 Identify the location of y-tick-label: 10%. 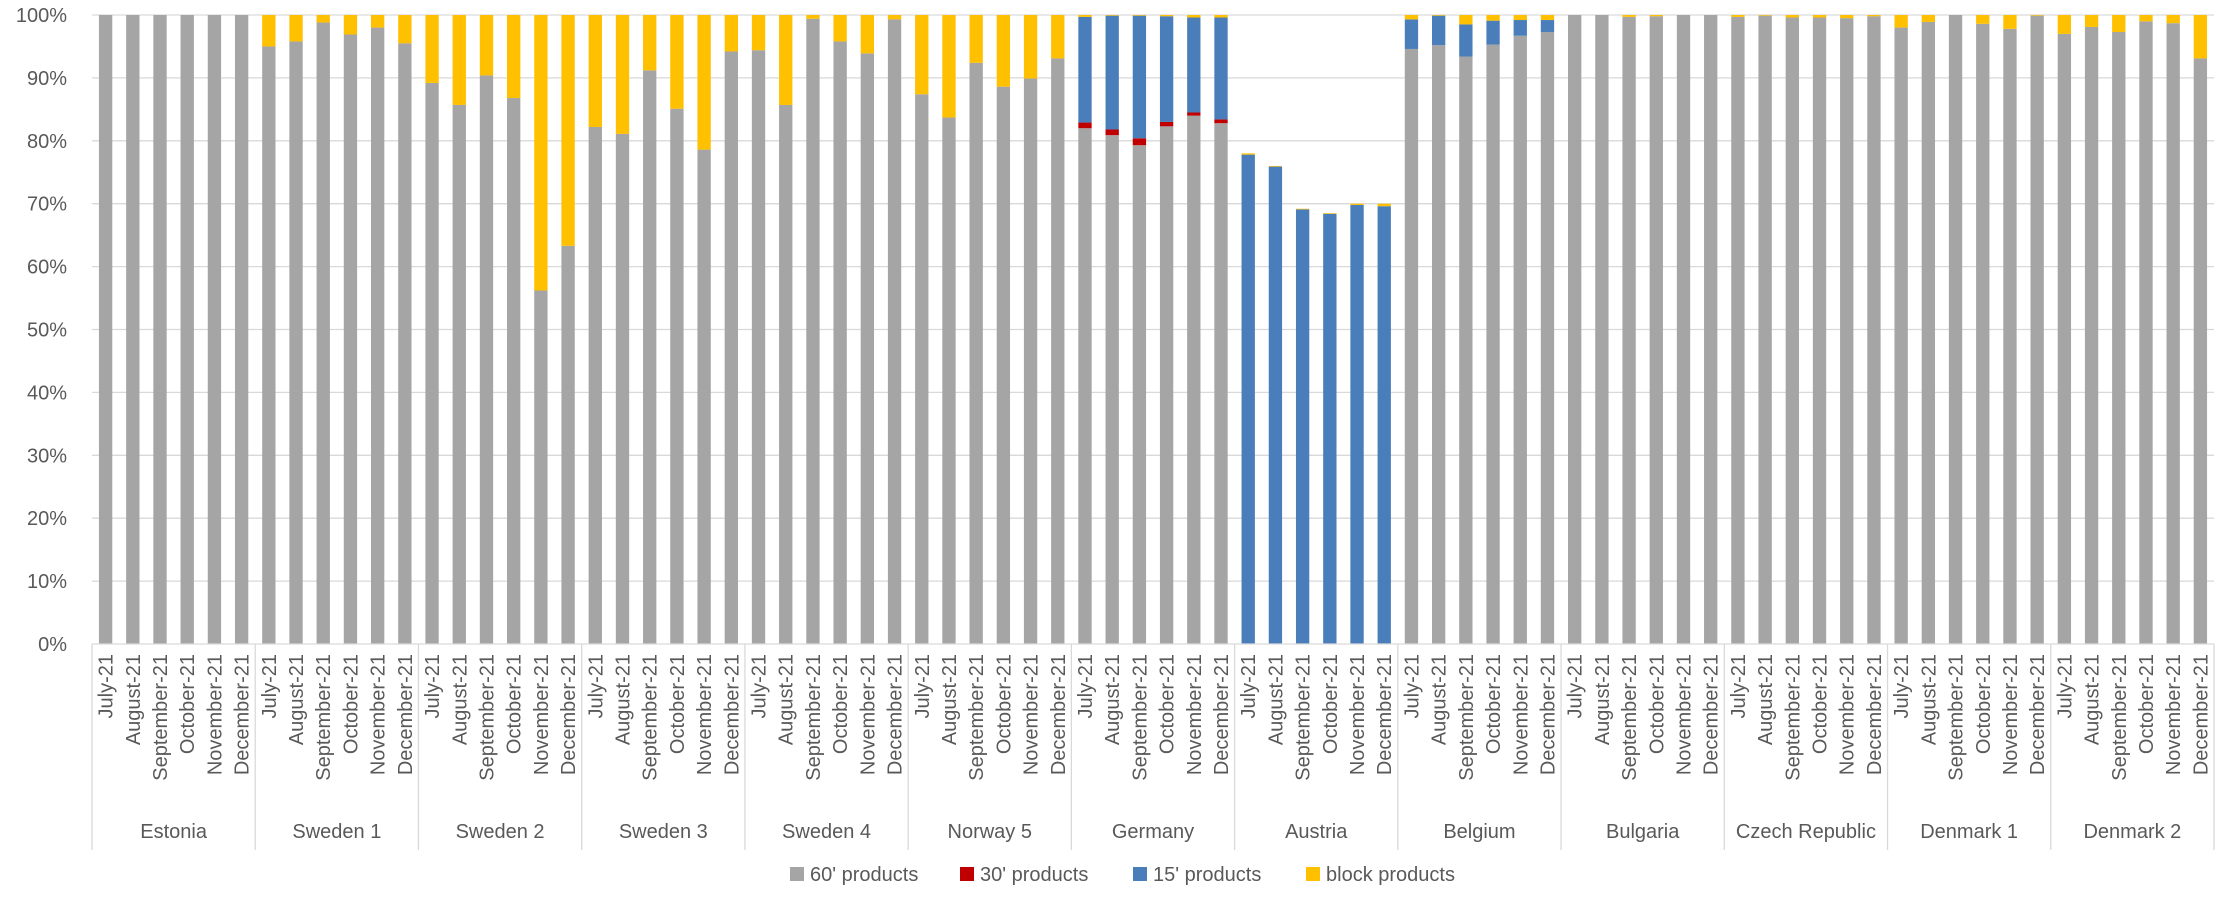
(47, 582).